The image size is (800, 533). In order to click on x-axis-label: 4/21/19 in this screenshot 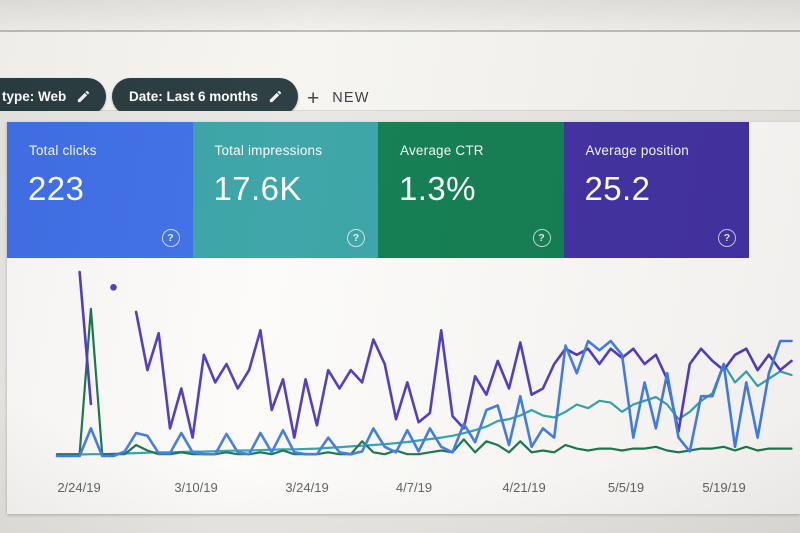, I will do `click(524, 487)`.